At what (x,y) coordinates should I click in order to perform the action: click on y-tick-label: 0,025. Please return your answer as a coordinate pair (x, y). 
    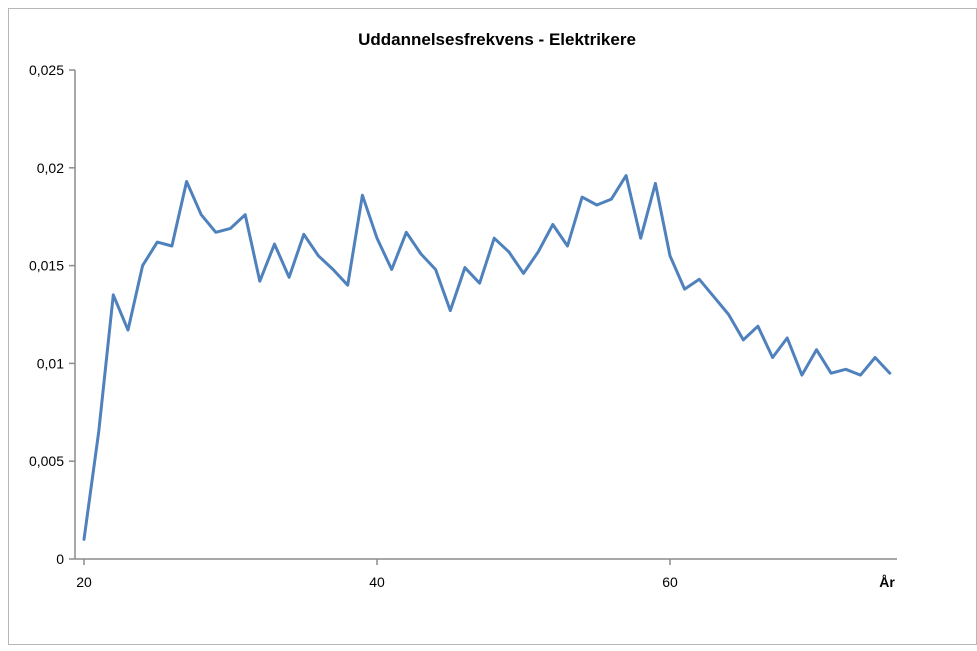
    Looking at the image, I should click on (46, 70).